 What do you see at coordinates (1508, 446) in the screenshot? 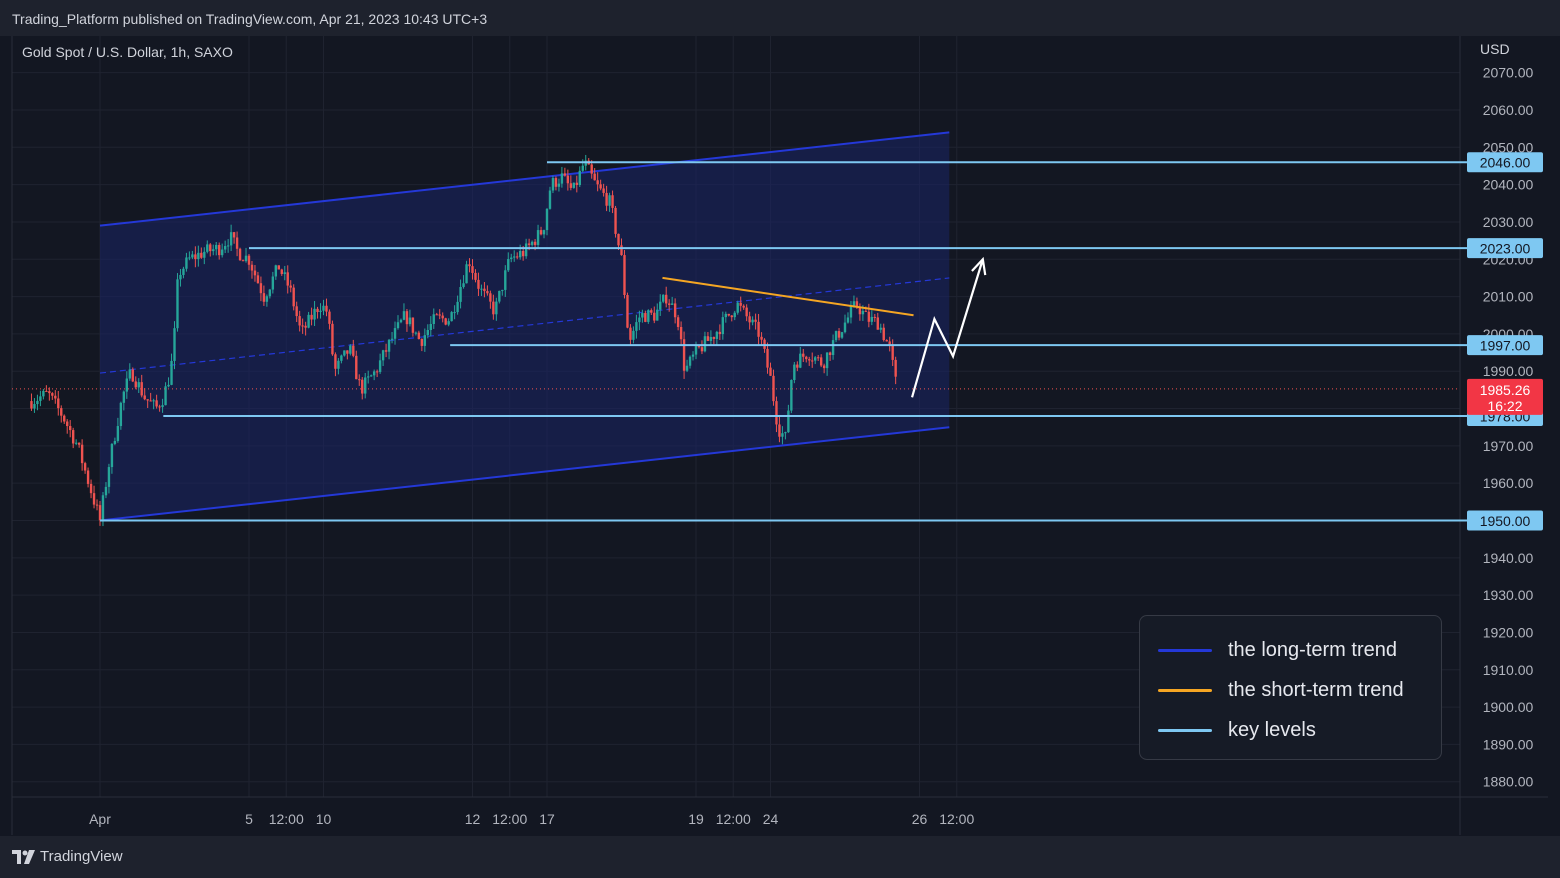
I see `price-tick-label: 1970.00` at bounding box center [1508, 446].